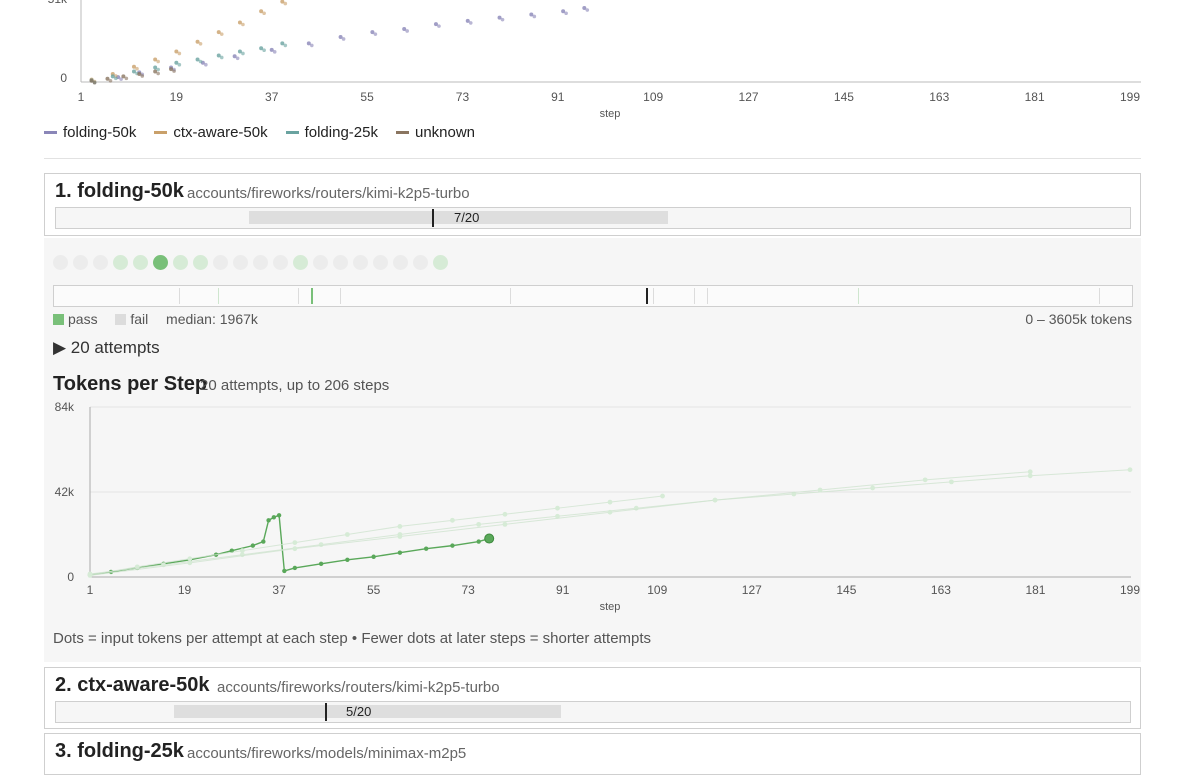 This screenshot has height=775, width=1200. I want to click on x-tick-label: 37, so click(279, 590).